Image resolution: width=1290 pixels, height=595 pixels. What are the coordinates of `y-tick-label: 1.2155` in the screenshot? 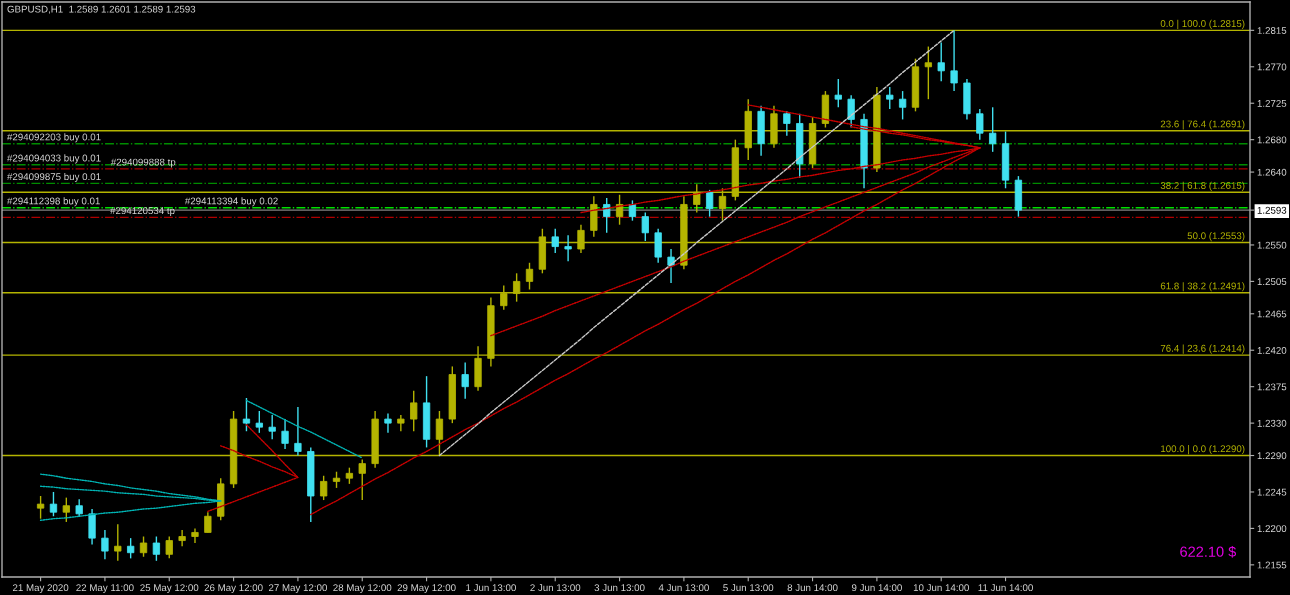 It's located at (1272, 565).